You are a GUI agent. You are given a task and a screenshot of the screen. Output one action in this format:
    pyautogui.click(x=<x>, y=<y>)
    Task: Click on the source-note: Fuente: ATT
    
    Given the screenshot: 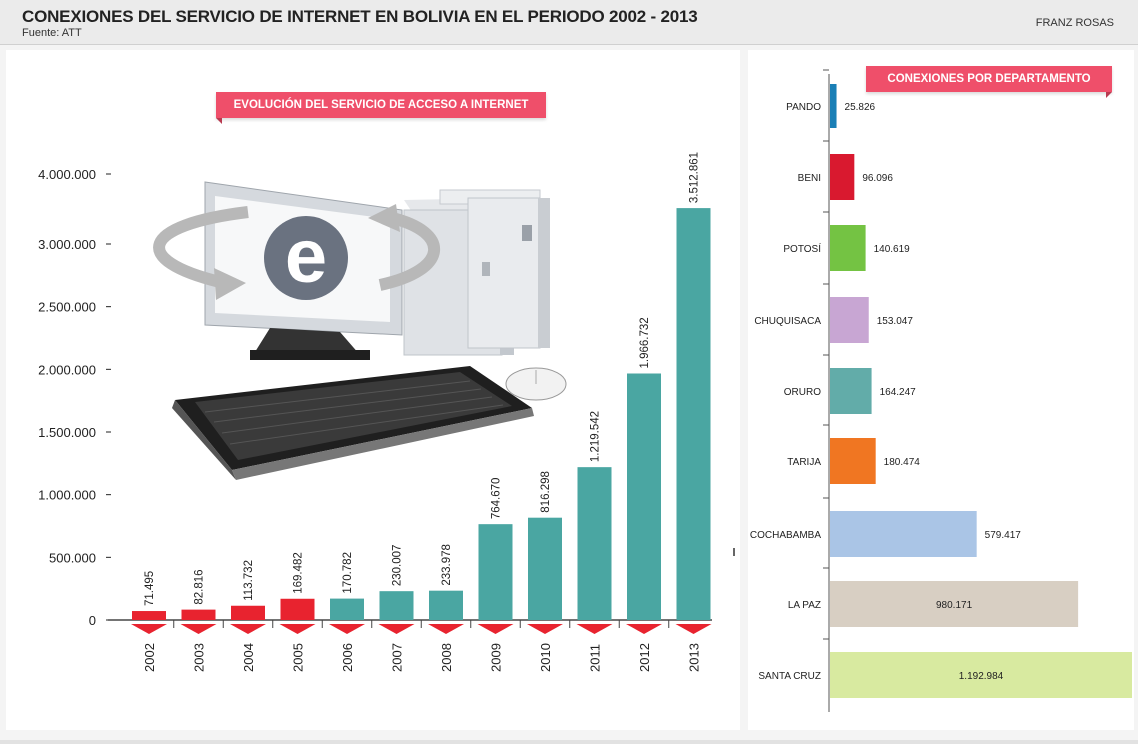 What is the action you would take?
    pyautogui.click(x=52, y=33)
    